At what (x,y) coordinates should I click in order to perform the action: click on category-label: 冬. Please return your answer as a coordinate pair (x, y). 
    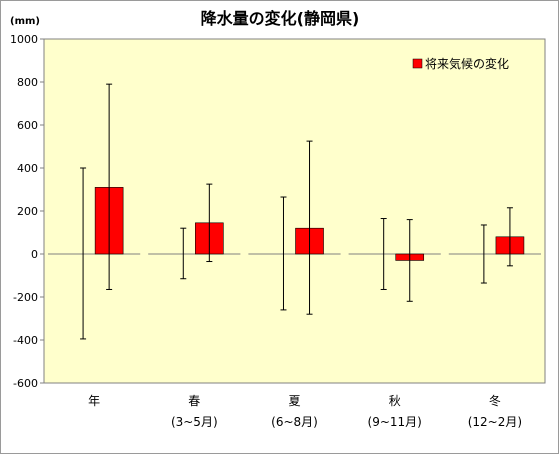
    Looking at the image, I should click on (495, 400).